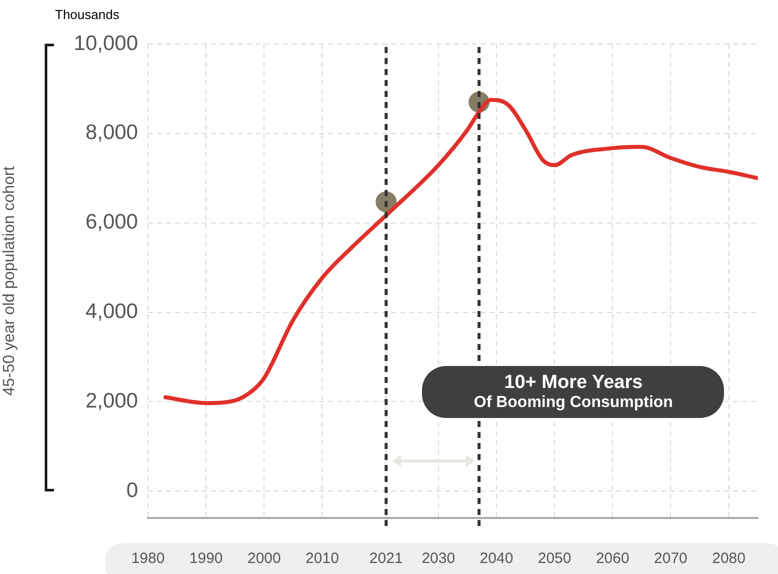 The width and height of the screenshot is (778, 574). What do you see at coordinates (497, 559) in the screenshot?
I see `x-tick-label: 2040` at bounding box center [497, 559].